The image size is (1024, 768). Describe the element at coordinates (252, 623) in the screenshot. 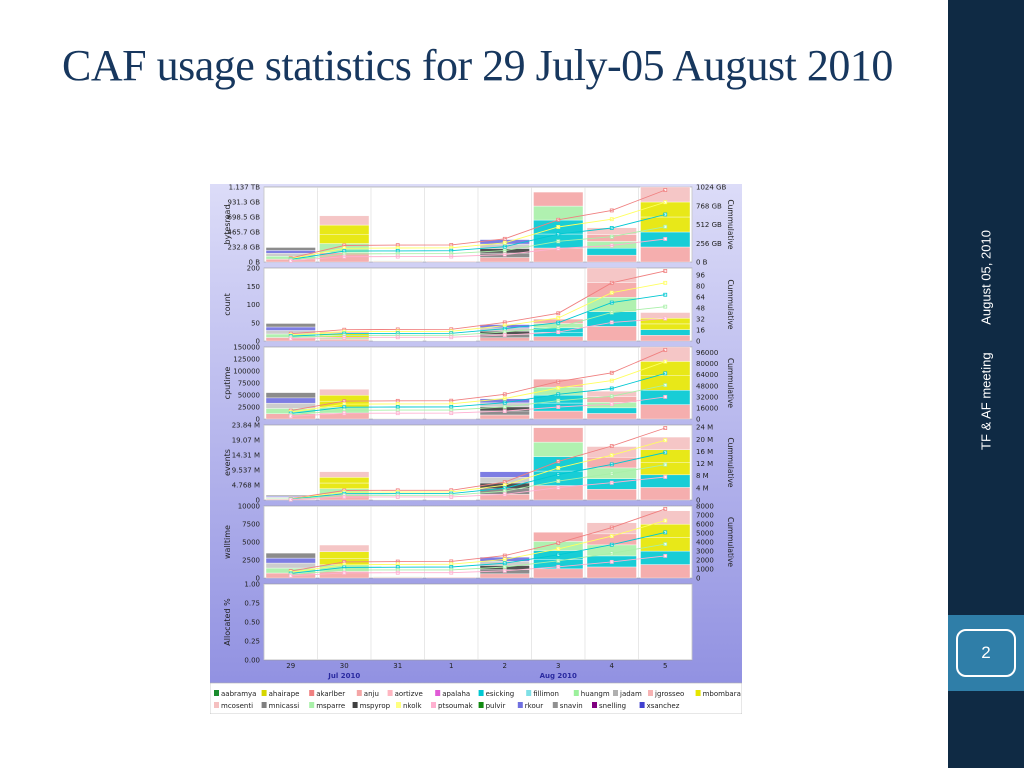

I see `panel-left-tick-label: 0.50` at that location.